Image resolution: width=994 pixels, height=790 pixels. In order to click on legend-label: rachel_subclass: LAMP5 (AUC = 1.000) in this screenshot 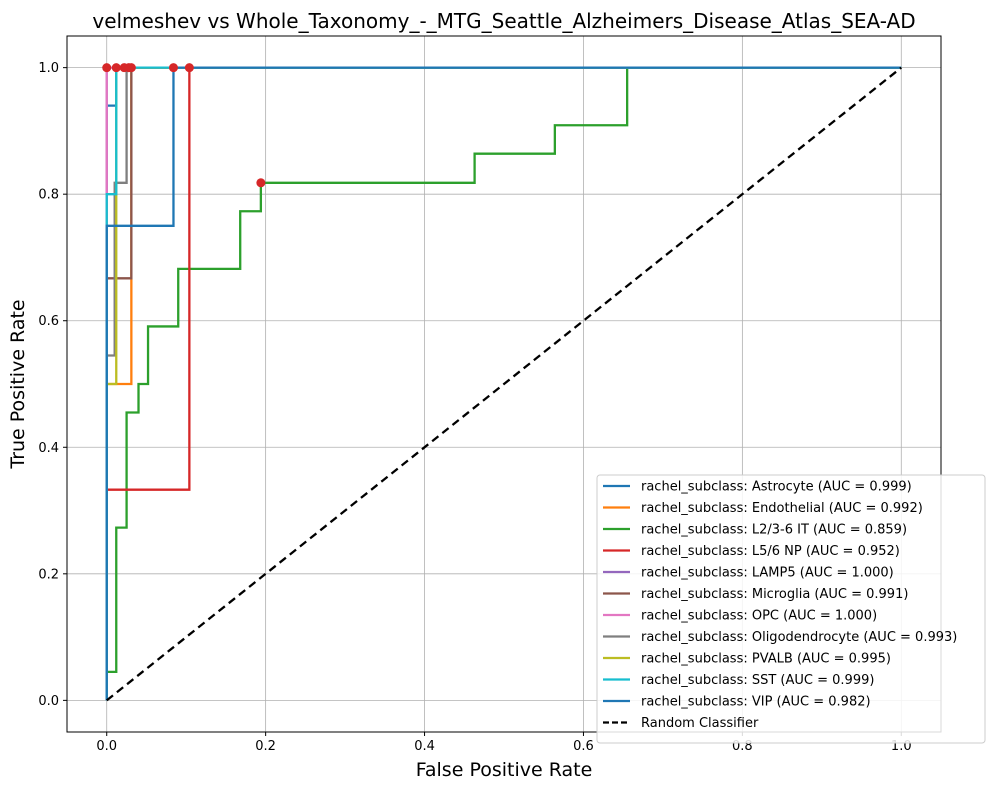, I will do `click(767, 573)`.